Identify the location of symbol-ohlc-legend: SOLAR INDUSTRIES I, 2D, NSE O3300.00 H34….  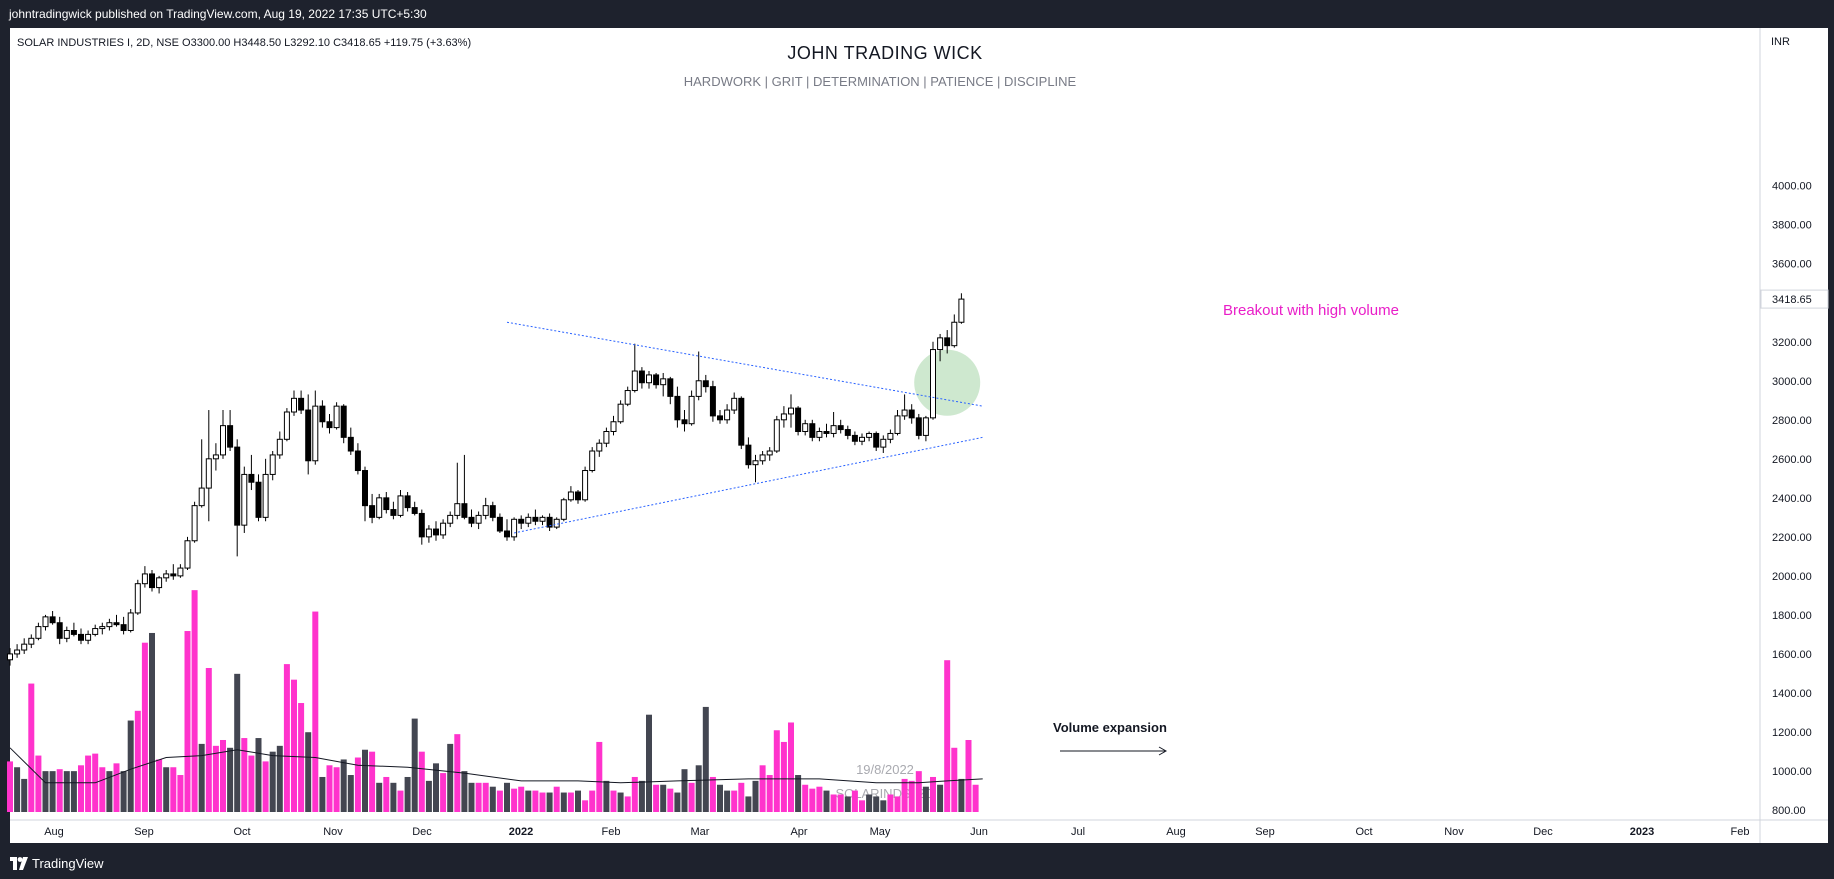
(244, 43).